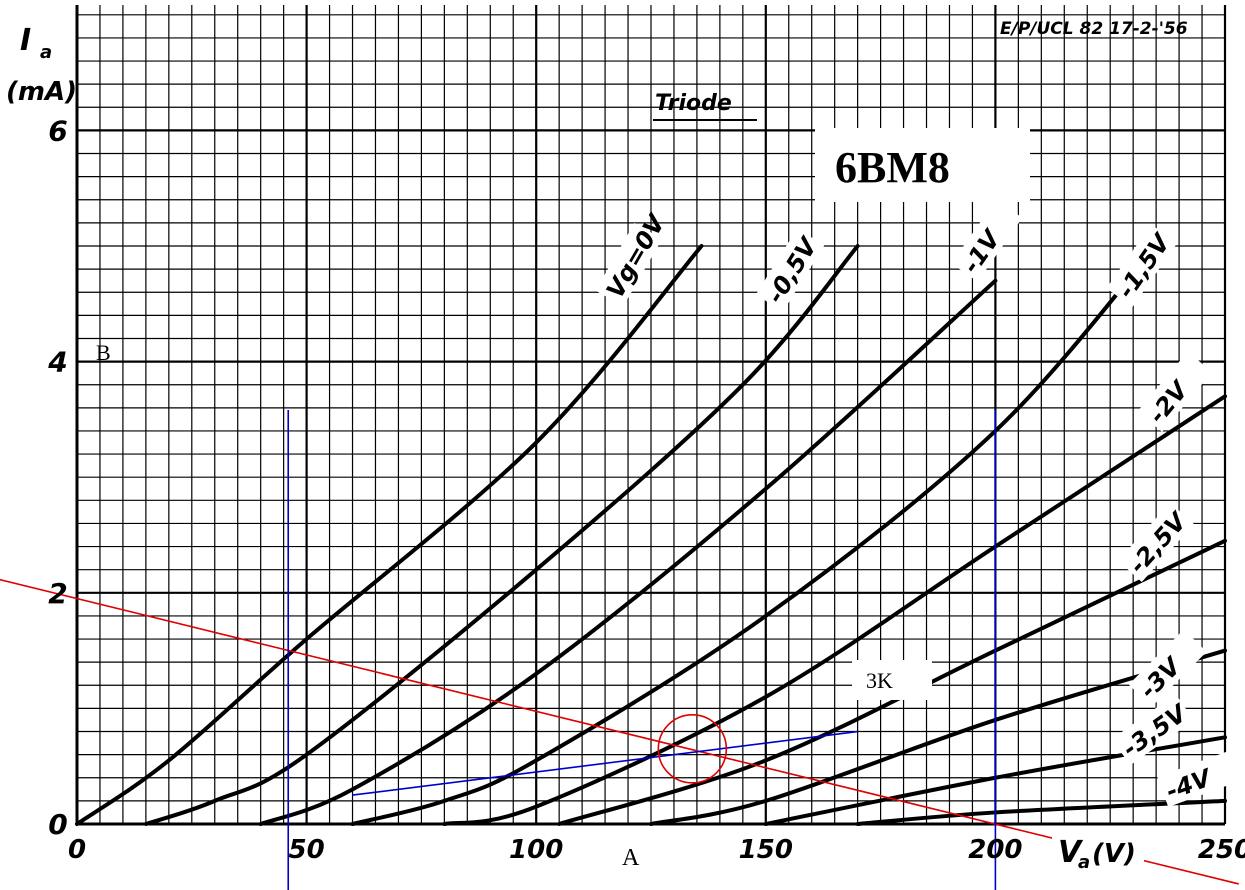 This screenshot has height=890, width=1245. What do you see at coordinates (536, 850) in the screenshot?
I see `x-tick-label: 100` at bounding box center [536, 850].